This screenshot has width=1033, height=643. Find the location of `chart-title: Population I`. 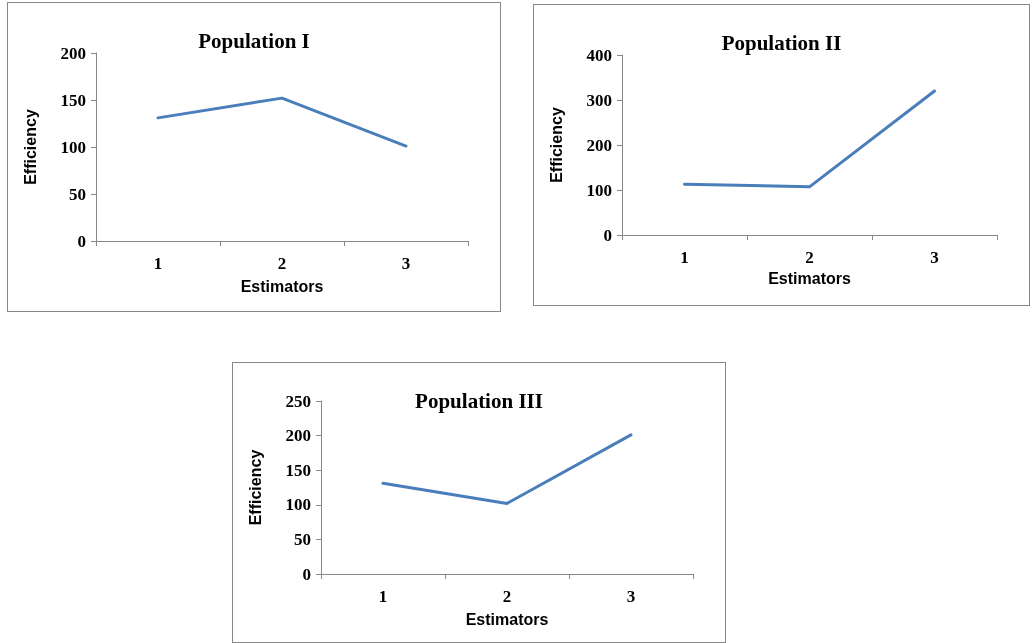

chart-title: Population I is located at coordinates (254, 40).